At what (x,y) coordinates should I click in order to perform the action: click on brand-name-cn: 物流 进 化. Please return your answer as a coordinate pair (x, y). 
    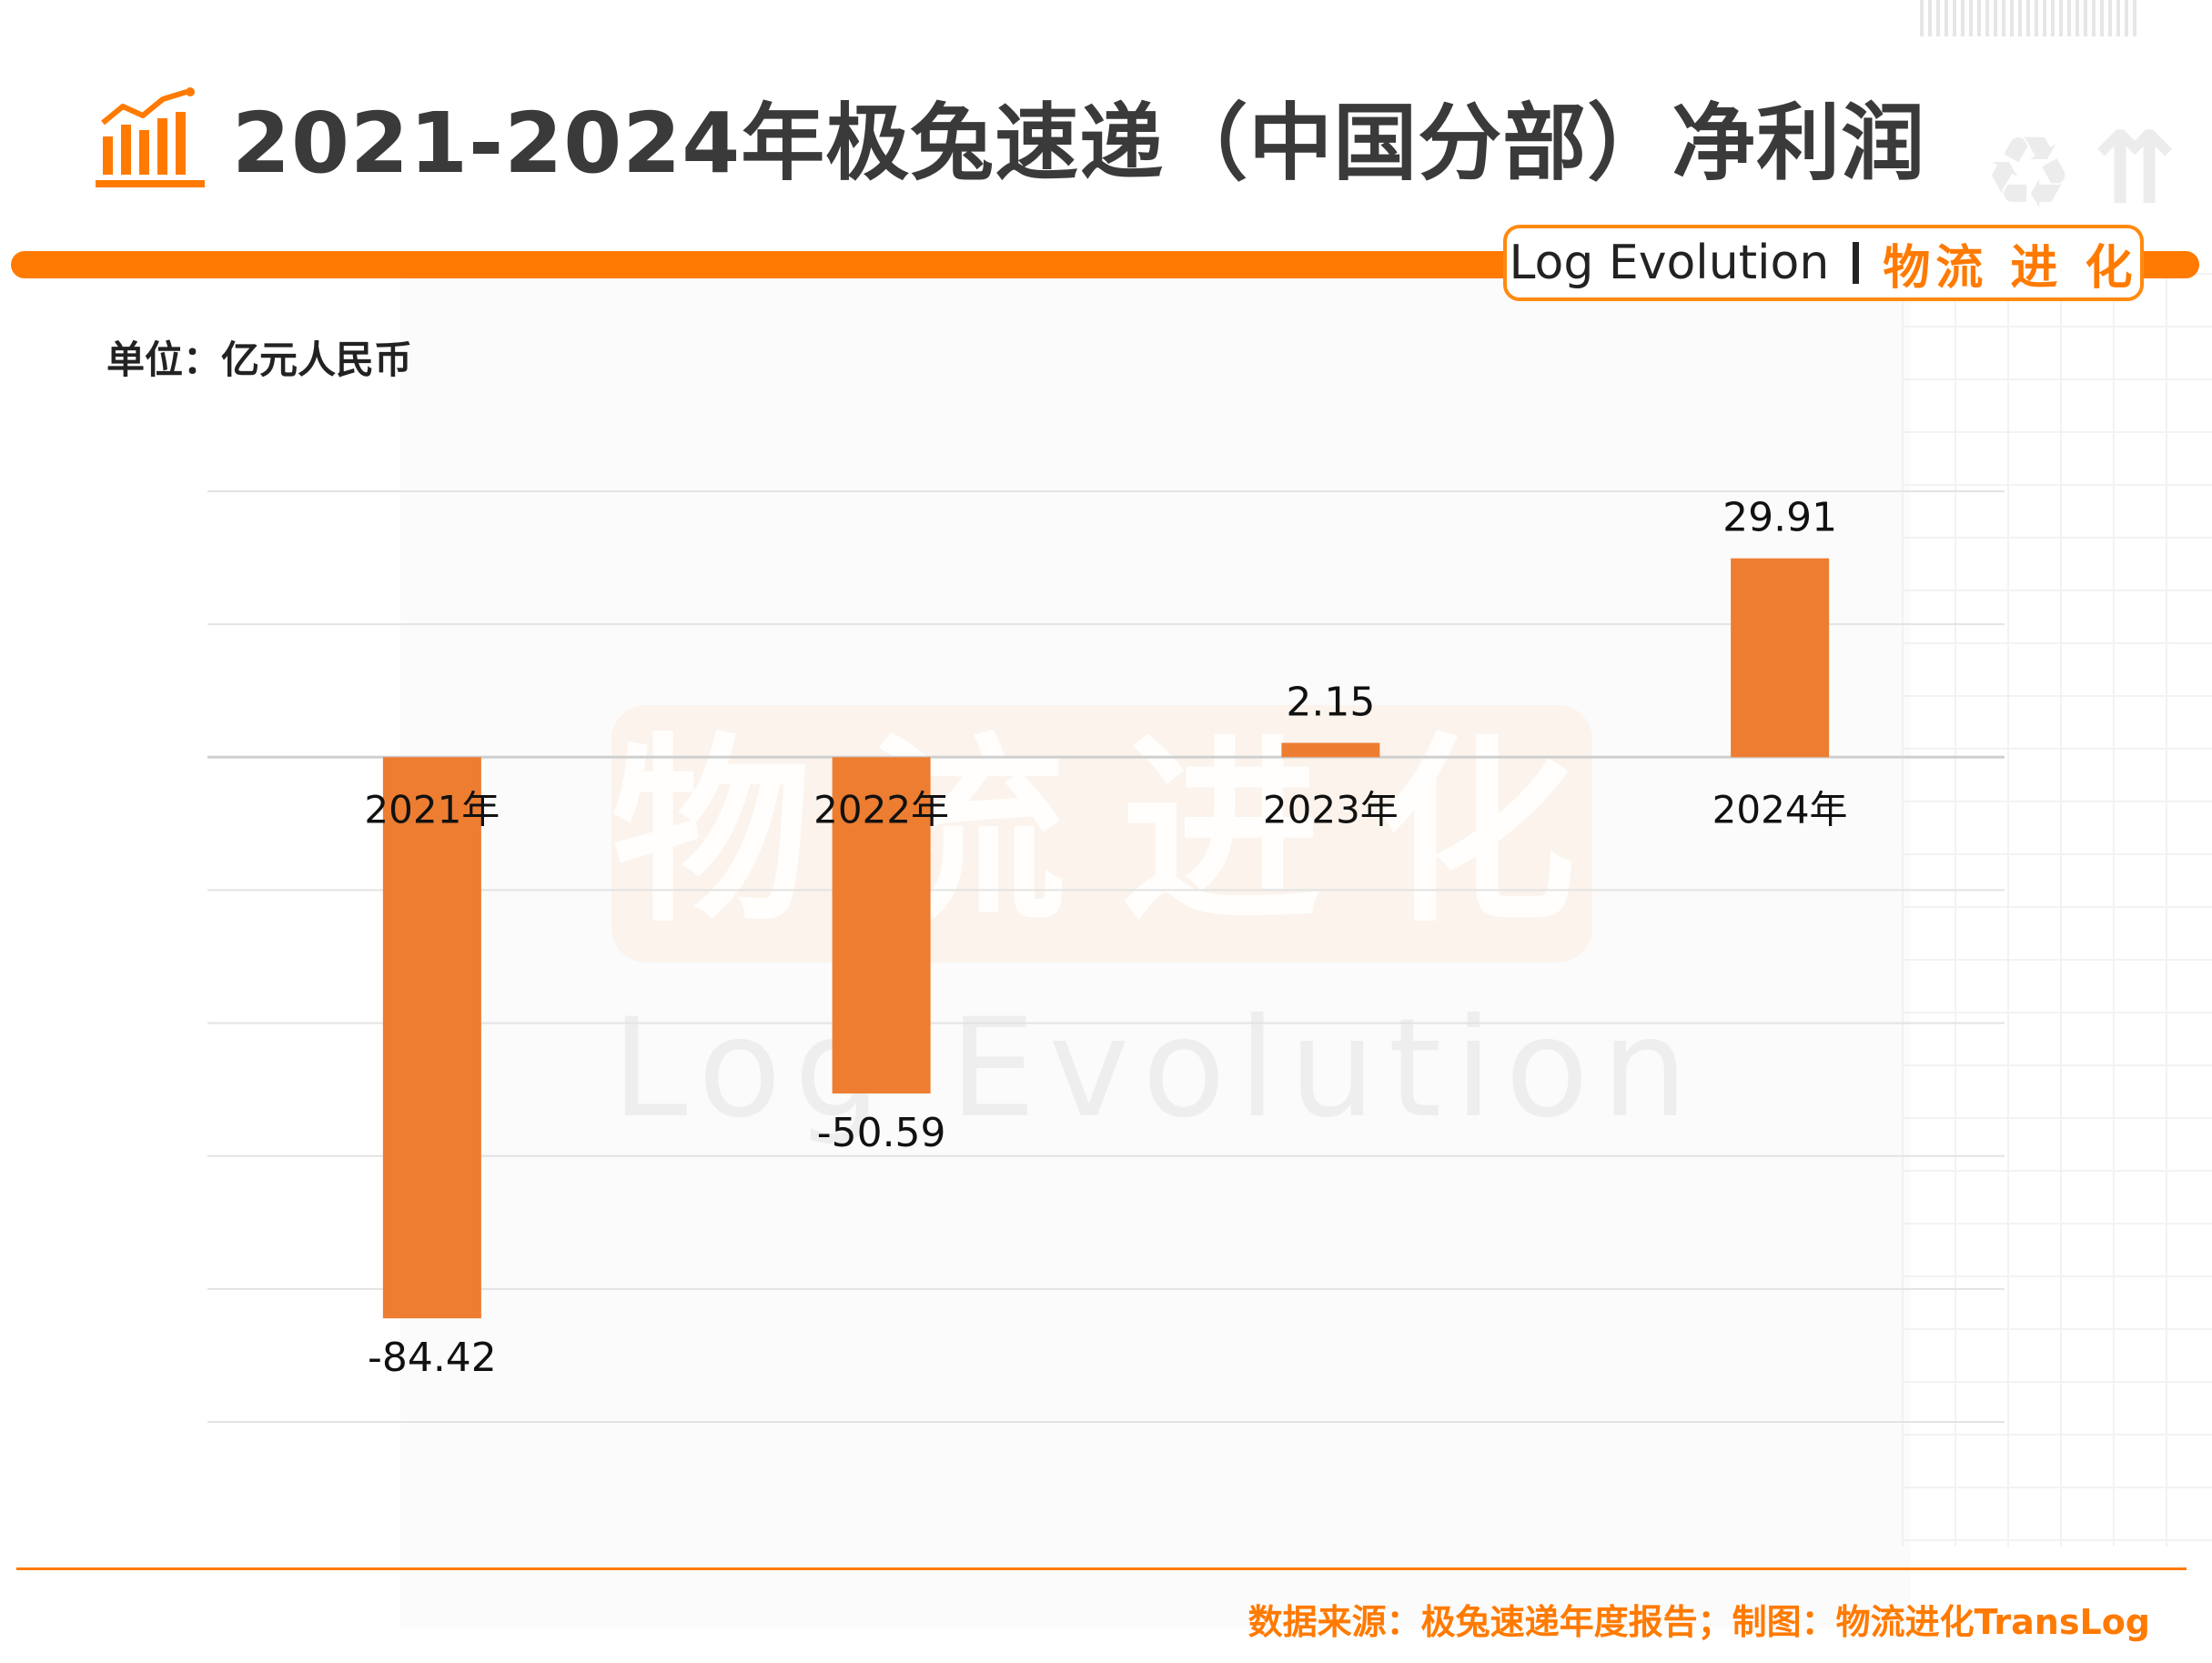
    Looking at the image, I should click on (2011, 268).